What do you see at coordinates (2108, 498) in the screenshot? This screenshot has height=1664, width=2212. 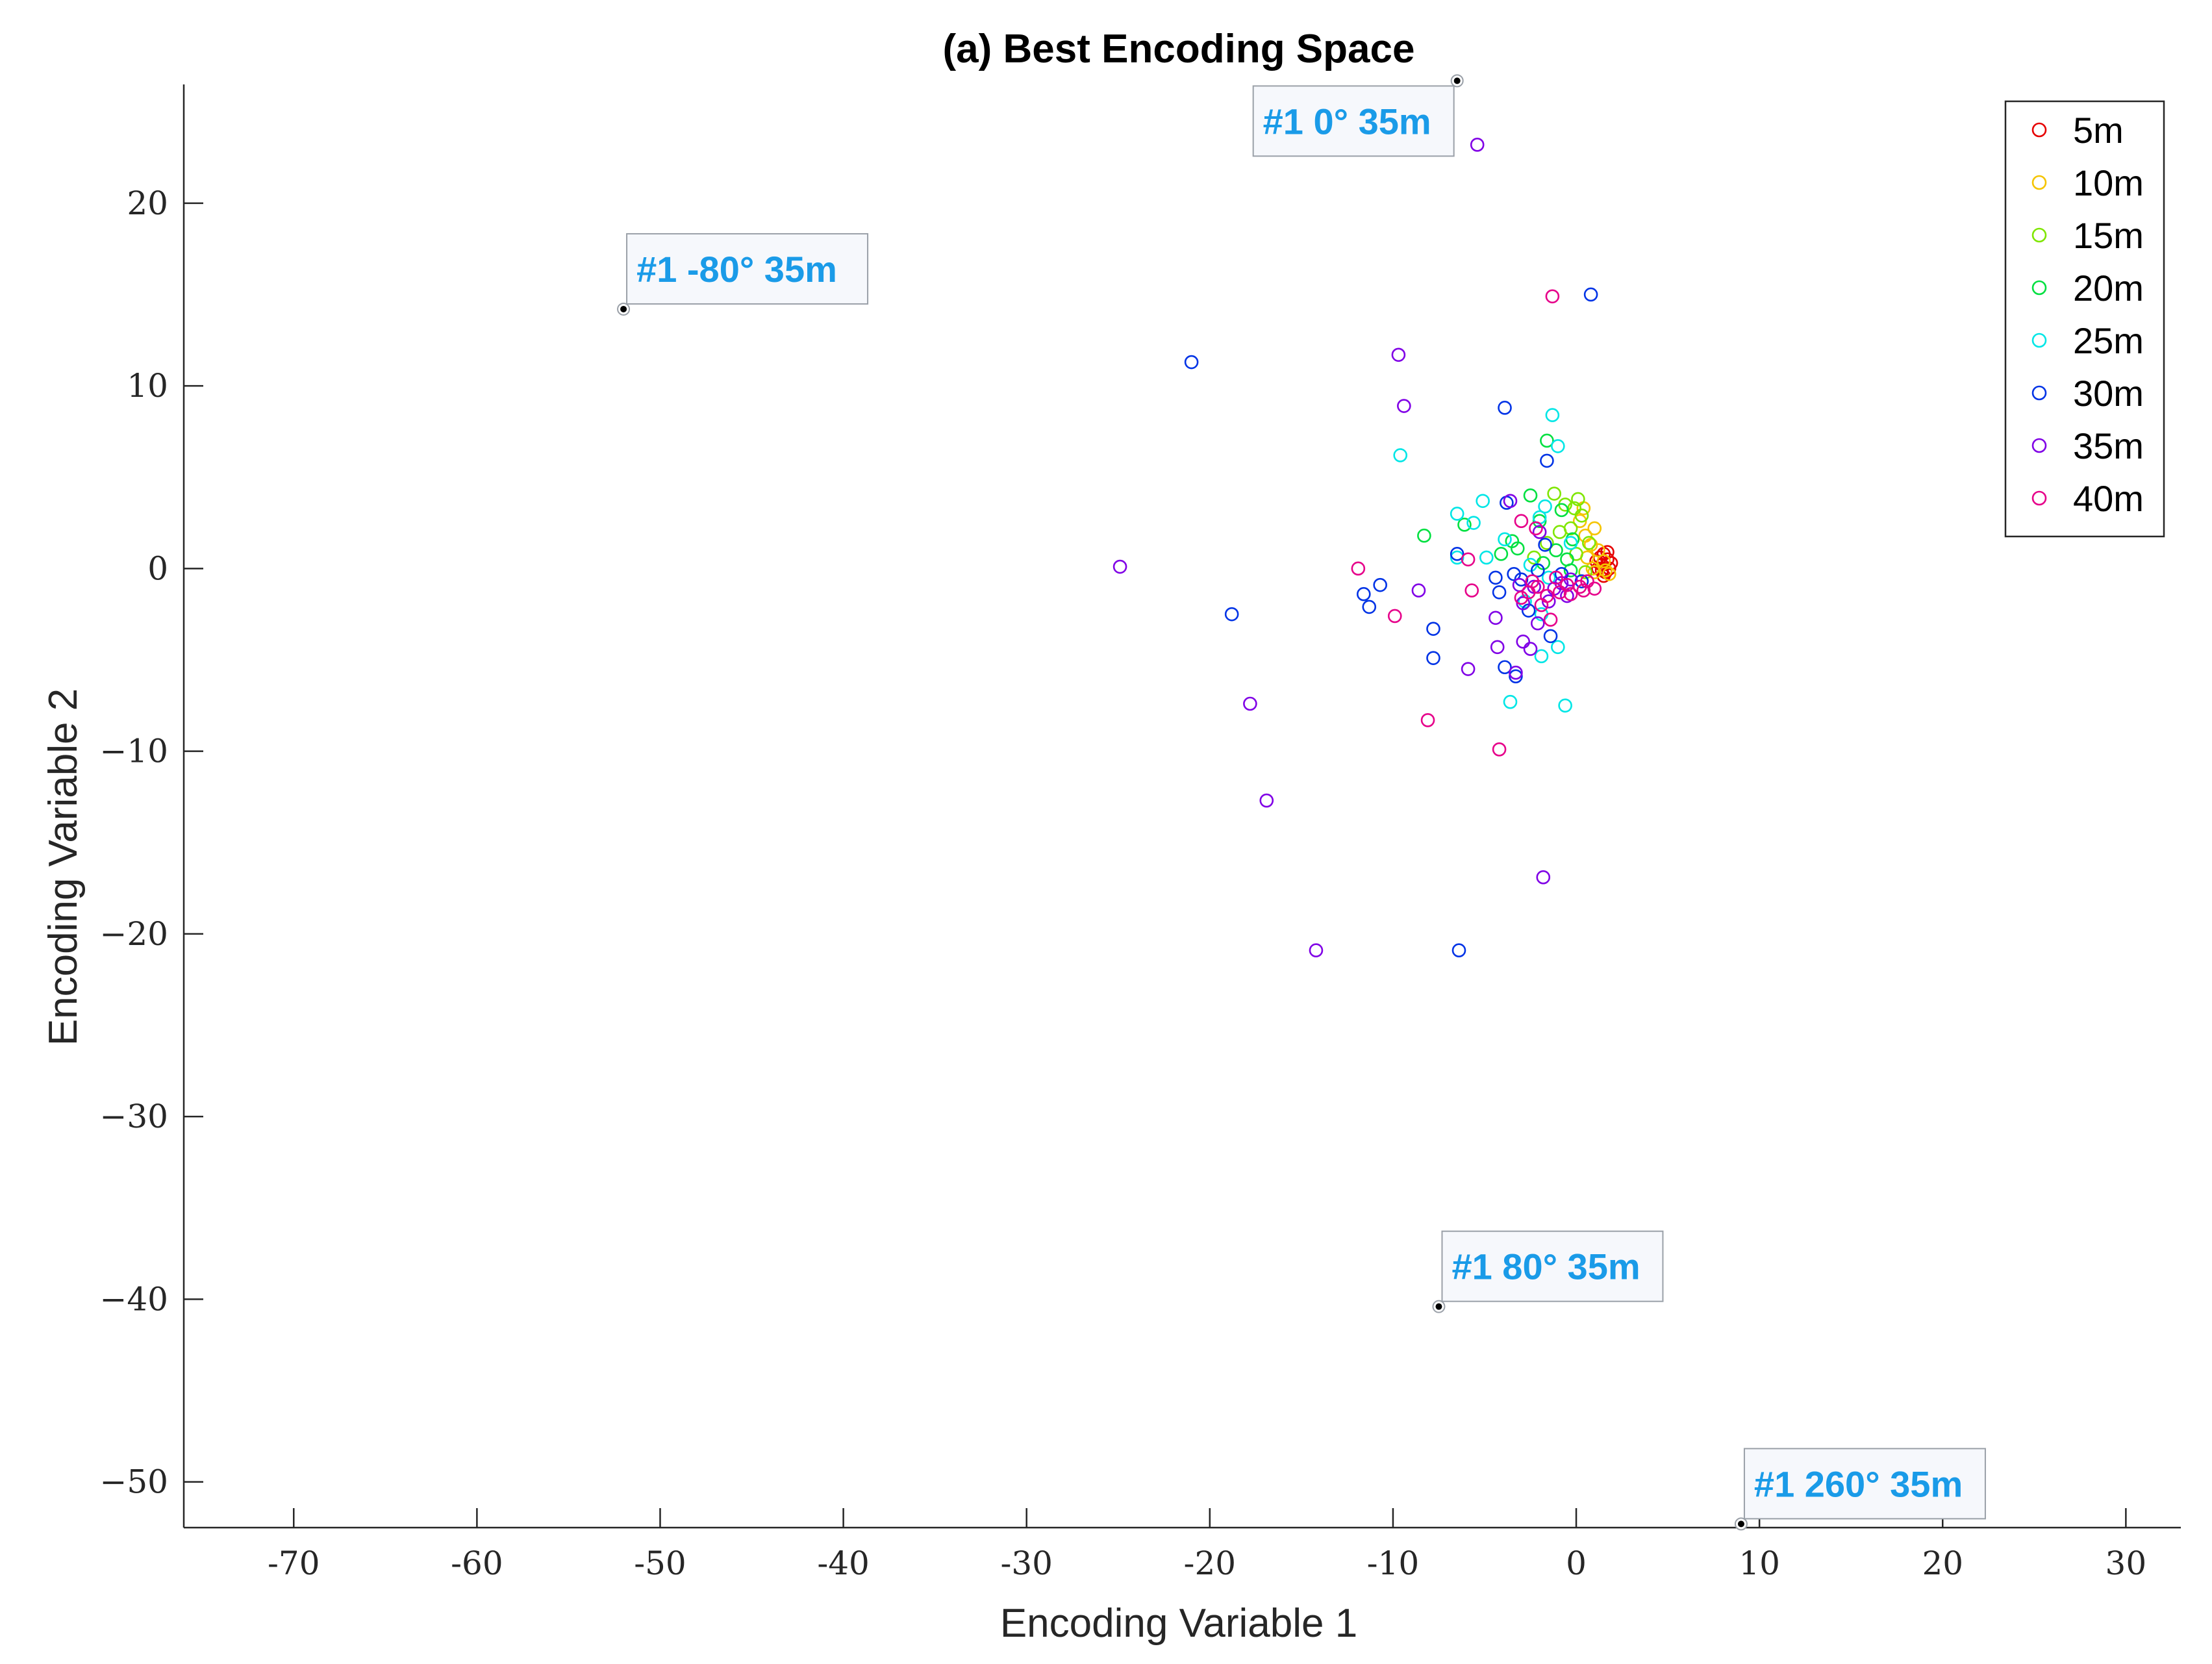 I see `legend-label-40m: 40m` at bounding box center [2108, 498].